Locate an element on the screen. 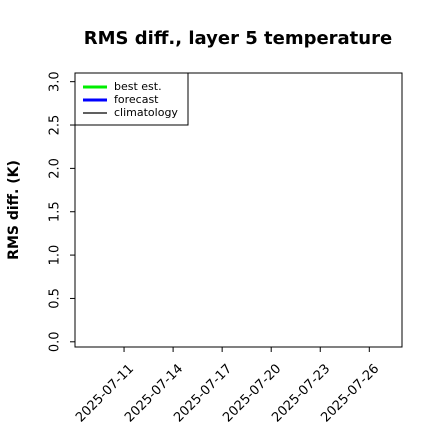  y-tick-label: 2.0 is located at coordinates (55, 168).